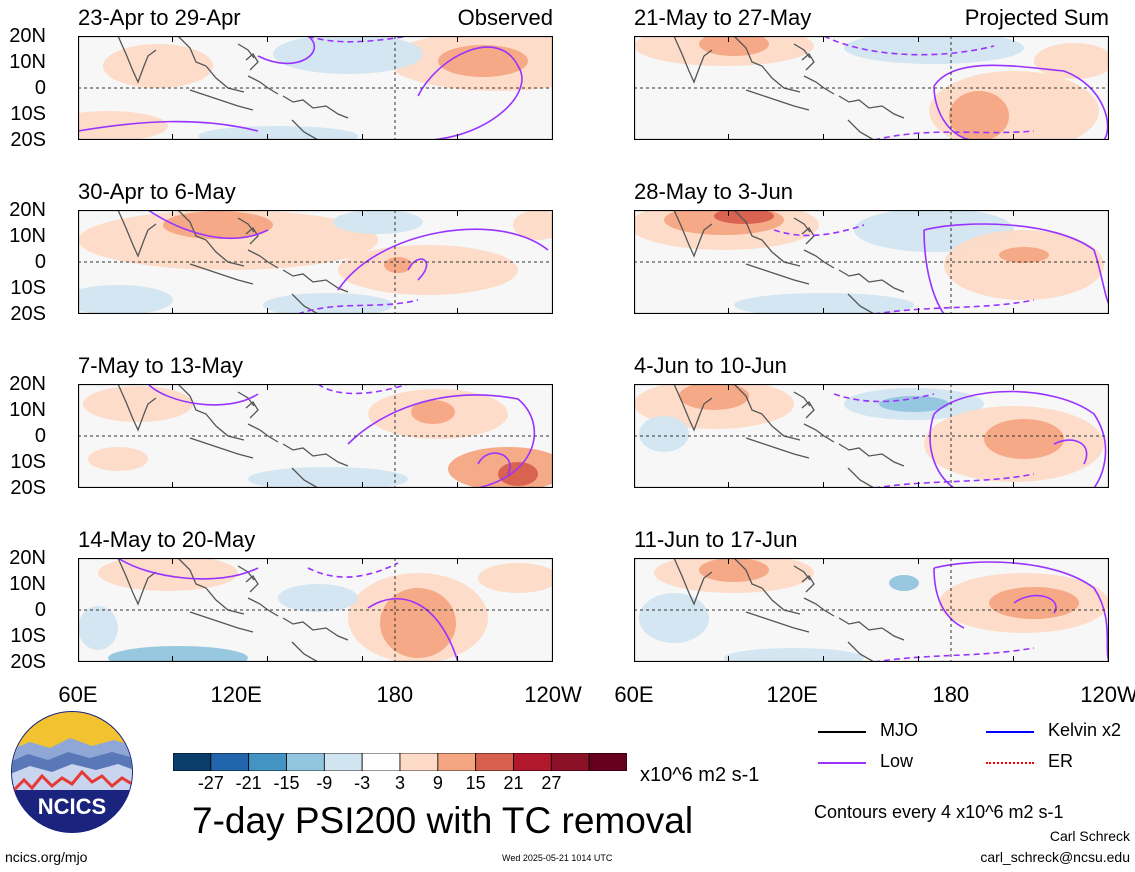 The image size is (1135, 872). What do you see at coordinates (553, 694) in the screenshot?
I see `x-tick-label: 120W` at bounding box center [553, 694].